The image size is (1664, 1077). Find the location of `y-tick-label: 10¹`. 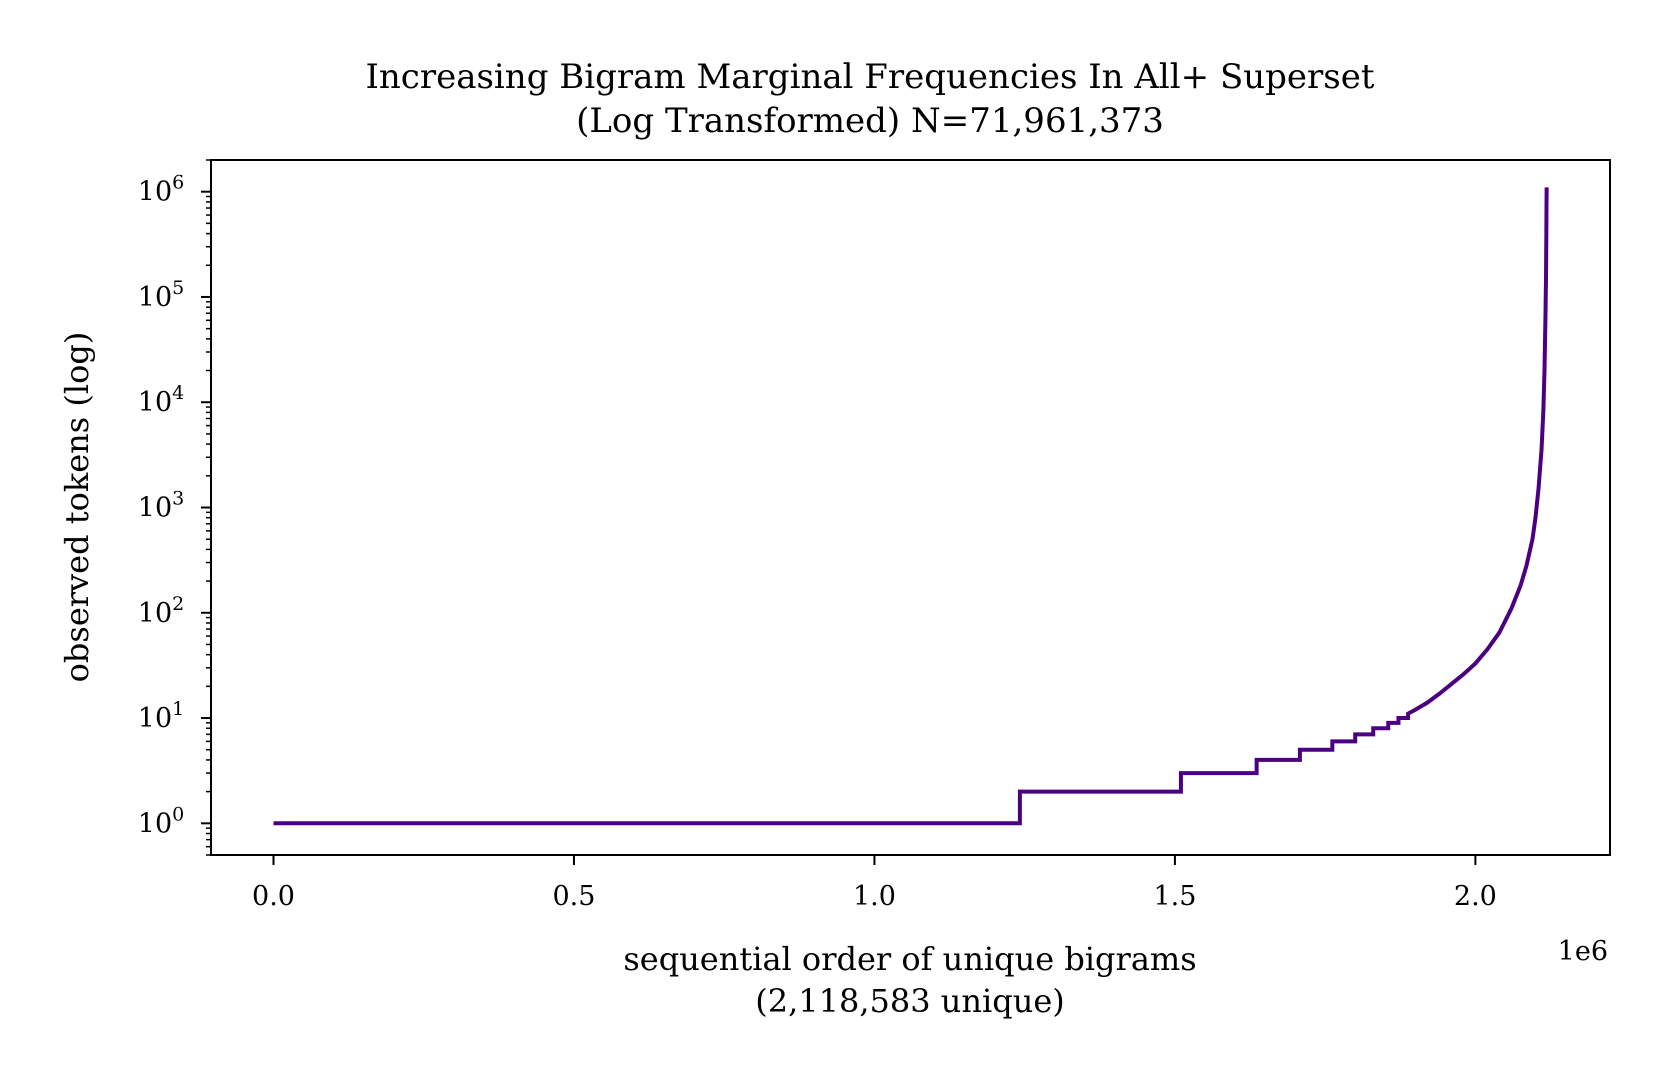

y-tick-label: 10¹ is located at coordinates (161, 716).